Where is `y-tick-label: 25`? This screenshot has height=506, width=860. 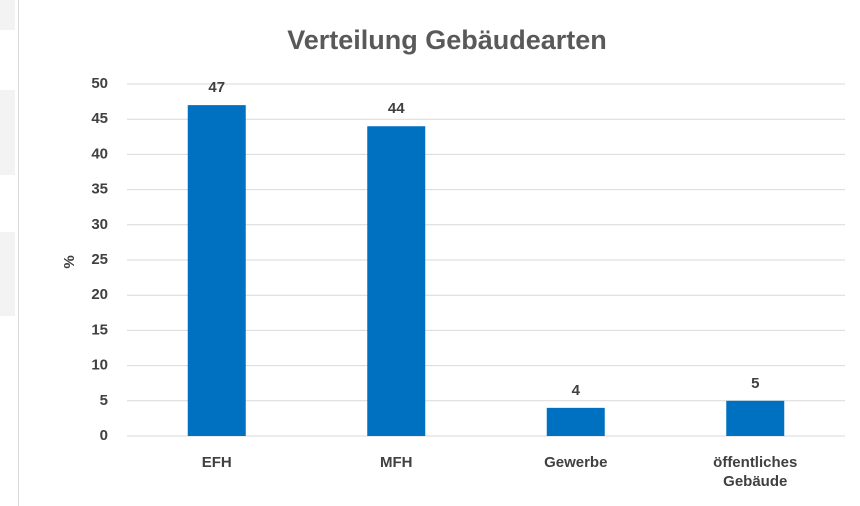
y-tick-label: 25 is located at coordinates (99, 259).